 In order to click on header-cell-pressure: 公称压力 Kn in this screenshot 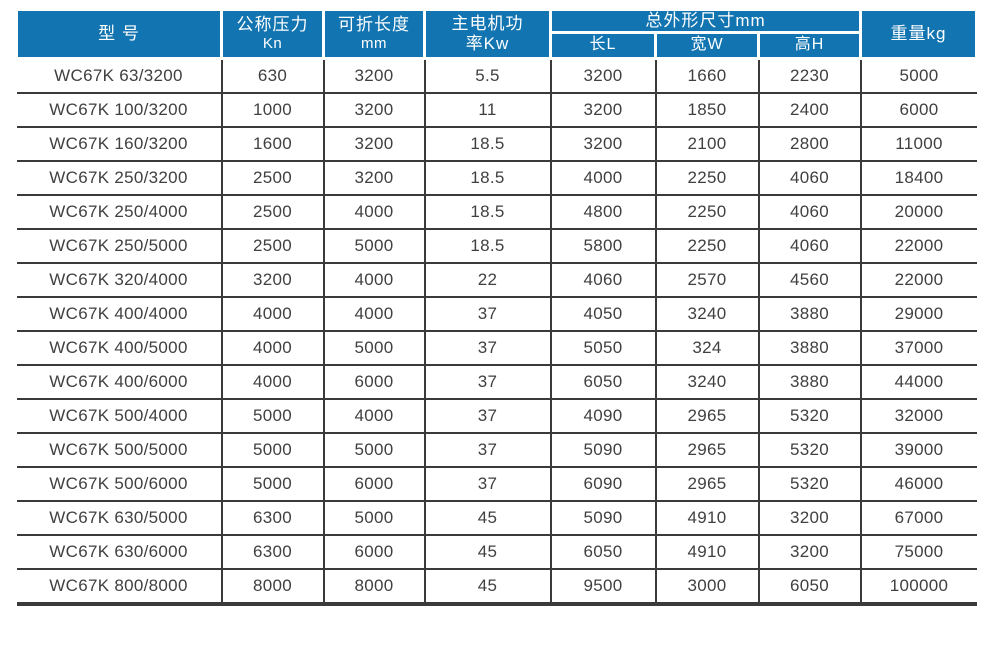, I will do `click(272, 34)`.